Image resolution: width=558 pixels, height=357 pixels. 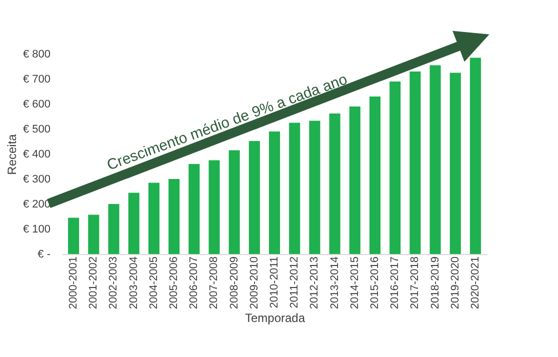 I want to click on x-axis-title: Temporada, so click(x=275, y=318).